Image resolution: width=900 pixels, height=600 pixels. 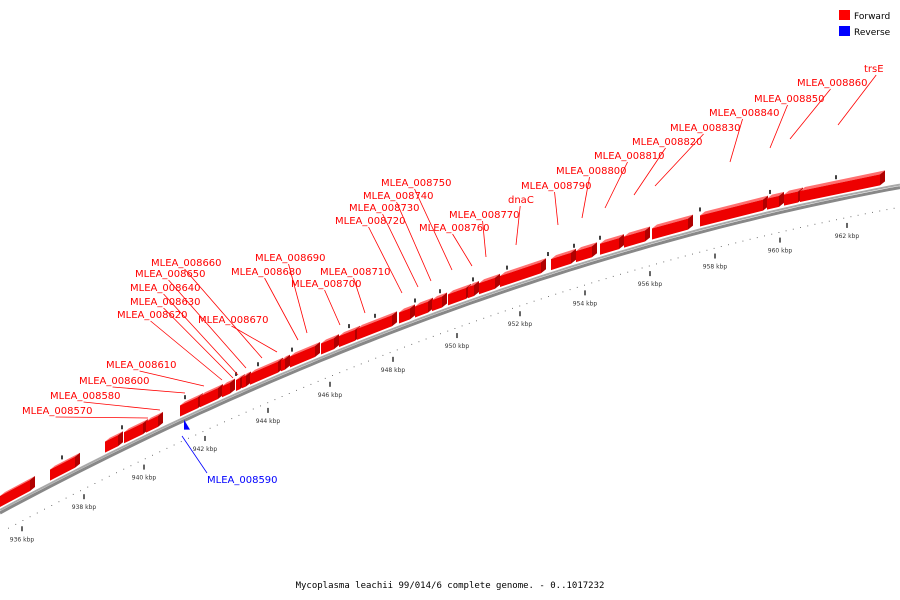 What do you see at coordinates (186, 263) in the screenshot?
I see `gene-label: MLEA_008660` at bounding box center [186, 263].